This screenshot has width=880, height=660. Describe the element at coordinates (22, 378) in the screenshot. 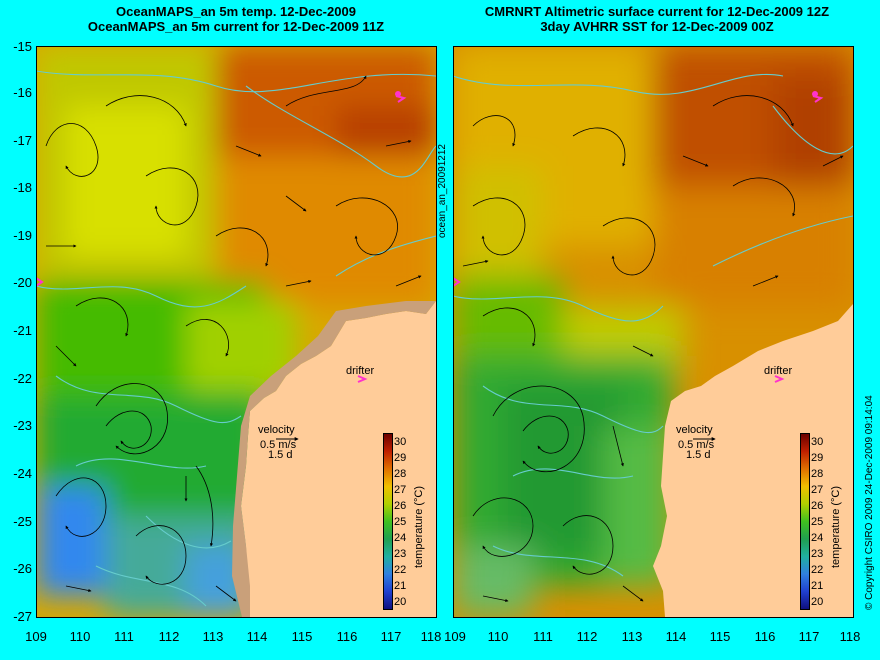

I see `y-tick: -22` at that location.